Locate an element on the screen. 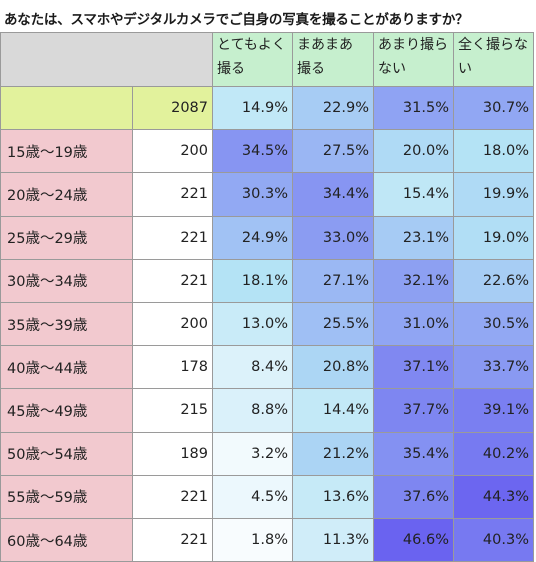 The width and height of the screenshot is (536, 562). percent-cell: 35.4% is located at coordinates (413, 453).